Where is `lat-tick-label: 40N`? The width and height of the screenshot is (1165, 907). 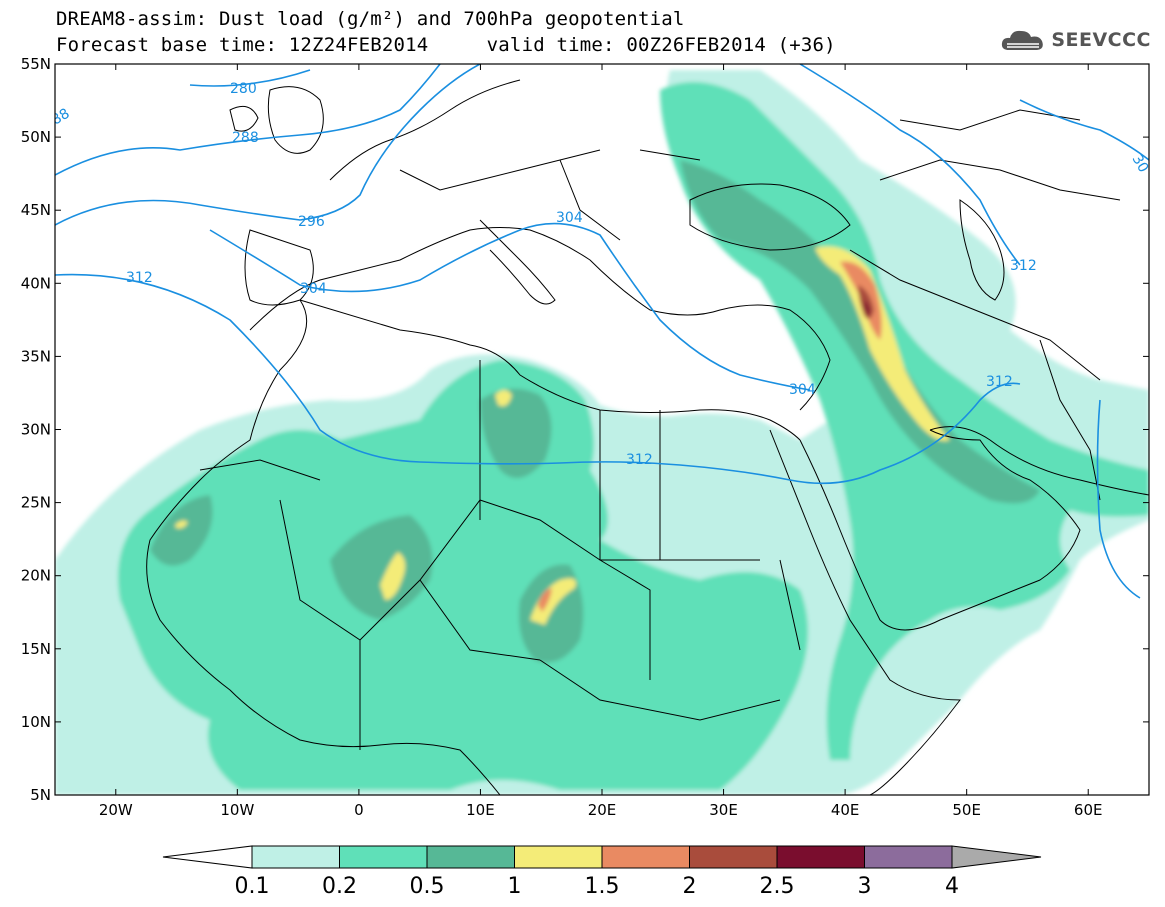 lat-tick-label: 40N is located at coordinates (36, 283).